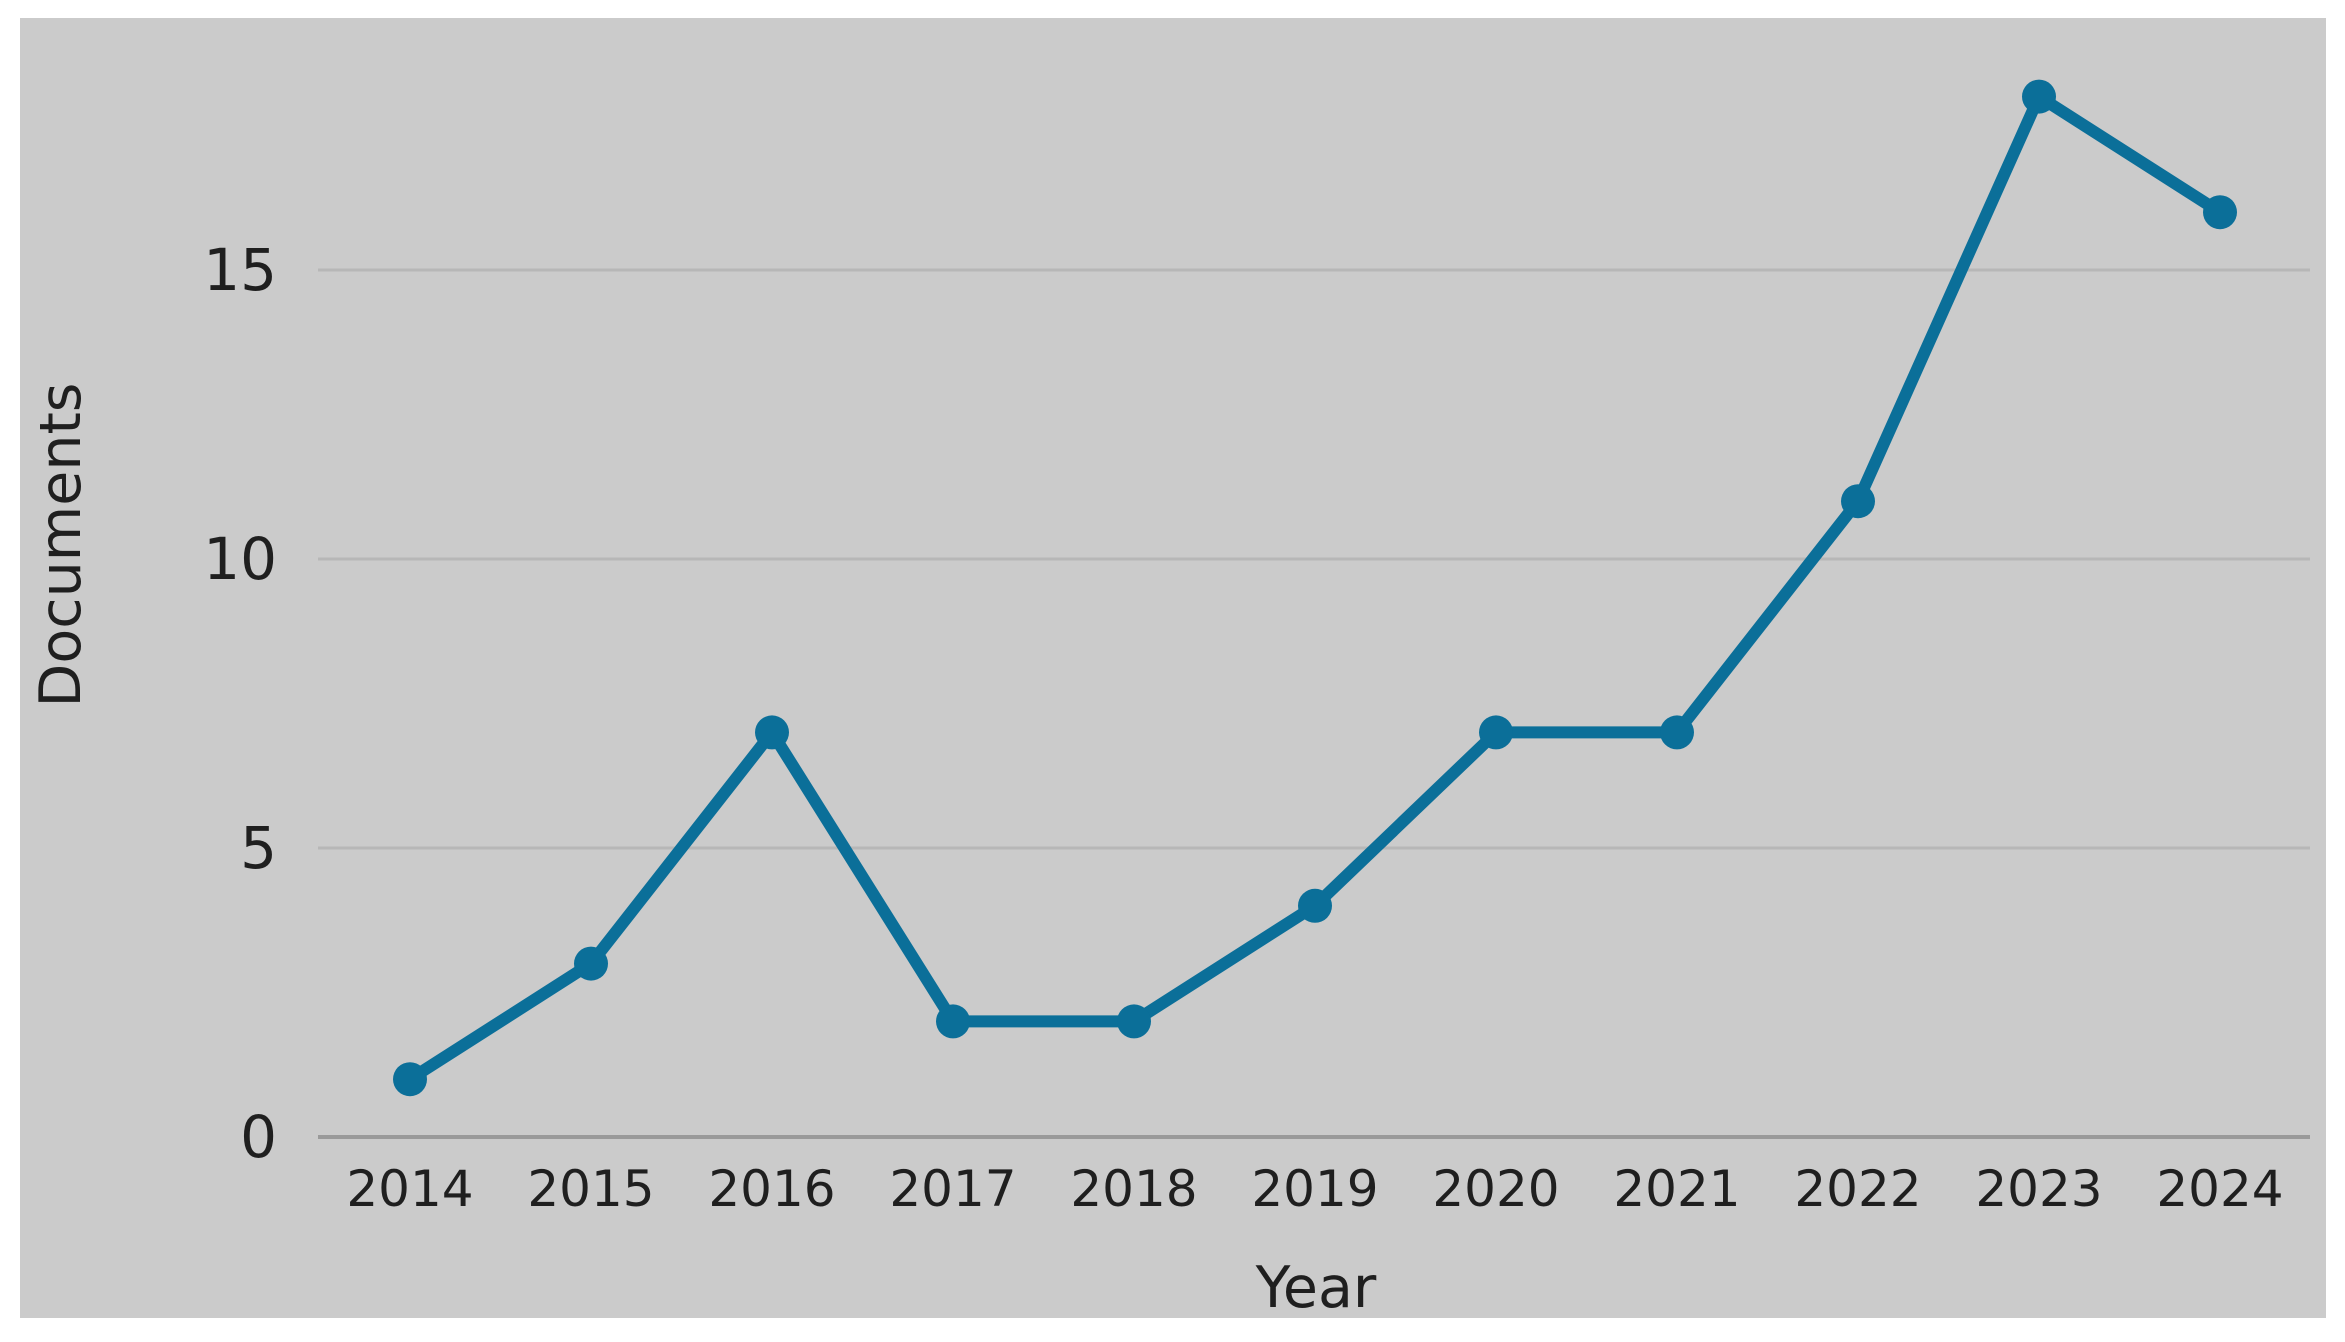  What do you see at coordinates (1496, 732) in the screenshot?
I see `data-point-2020` at bounding box center [1496, 732].